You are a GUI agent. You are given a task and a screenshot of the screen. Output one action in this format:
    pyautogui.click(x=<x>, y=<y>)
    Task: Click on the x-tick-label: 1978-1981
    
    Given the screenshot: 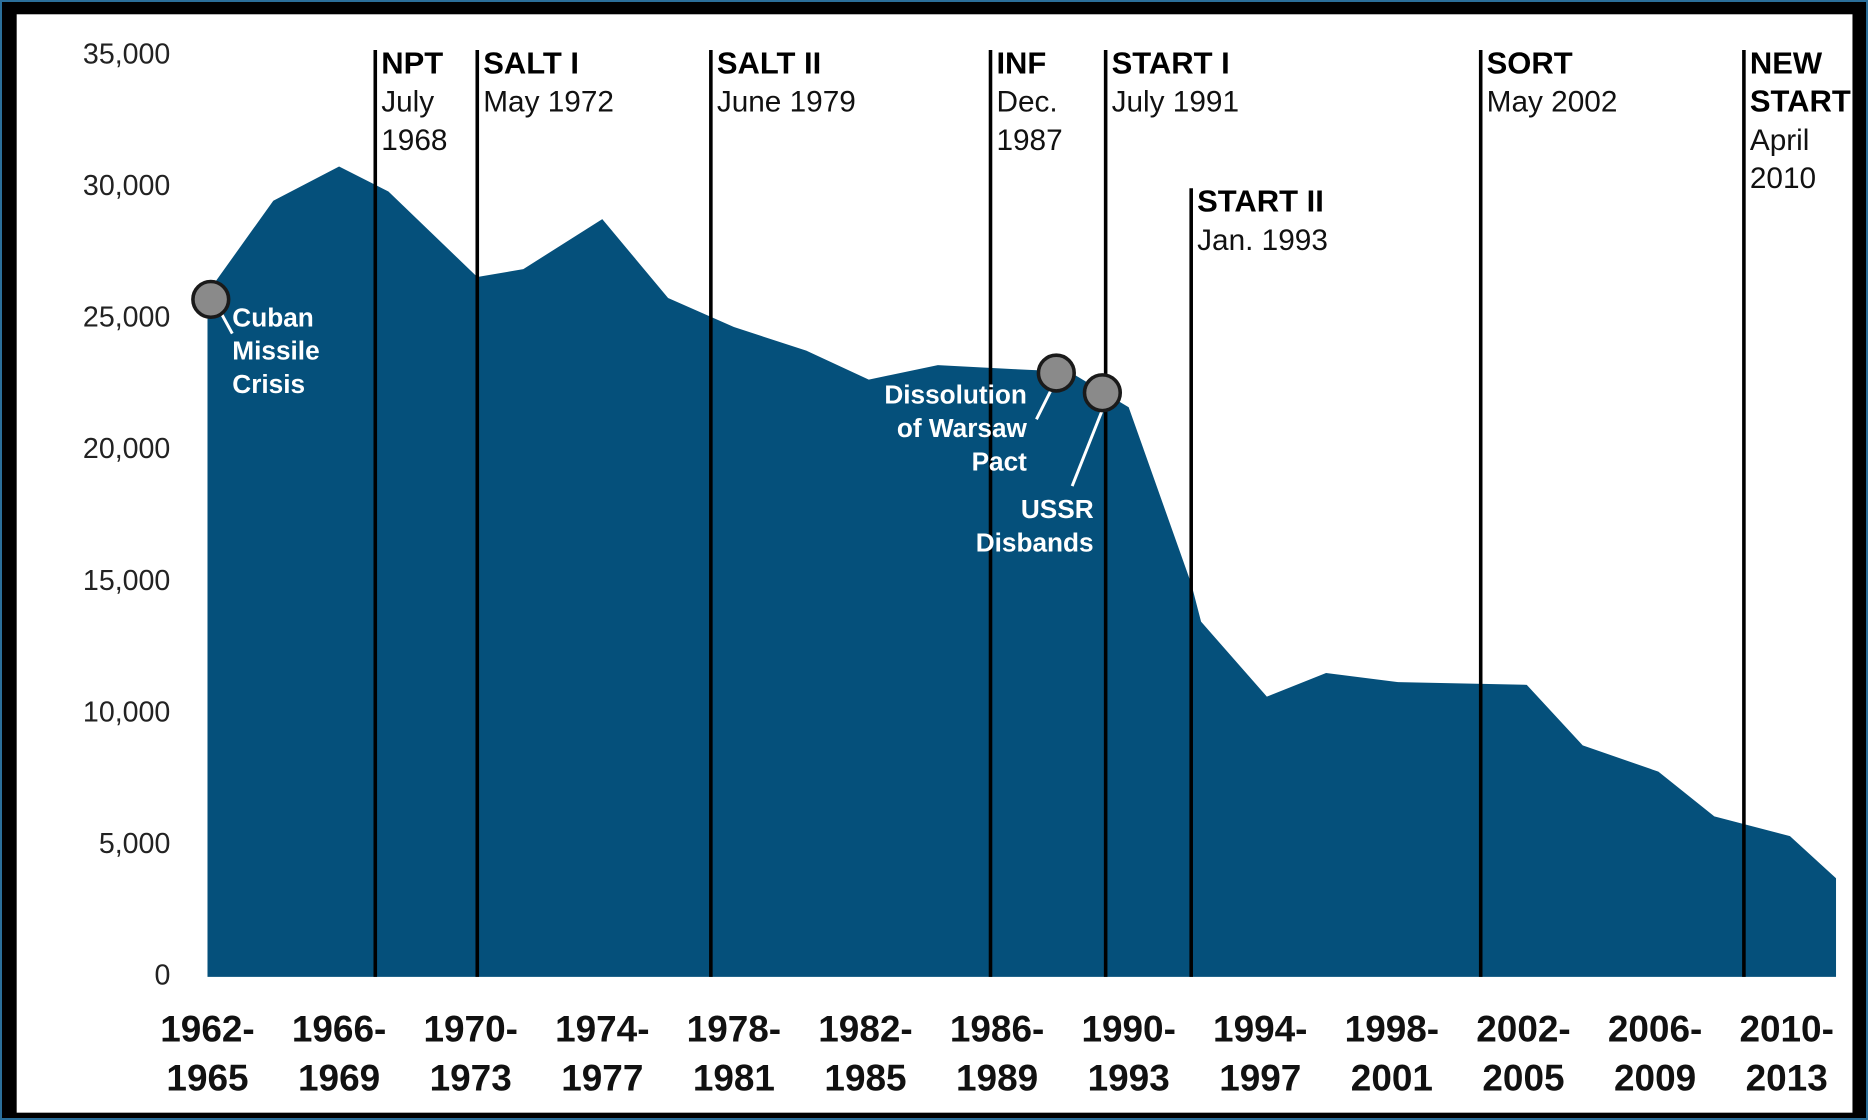 What is the action you would take?
    pyautogui.click(x=734, y=1053)
    